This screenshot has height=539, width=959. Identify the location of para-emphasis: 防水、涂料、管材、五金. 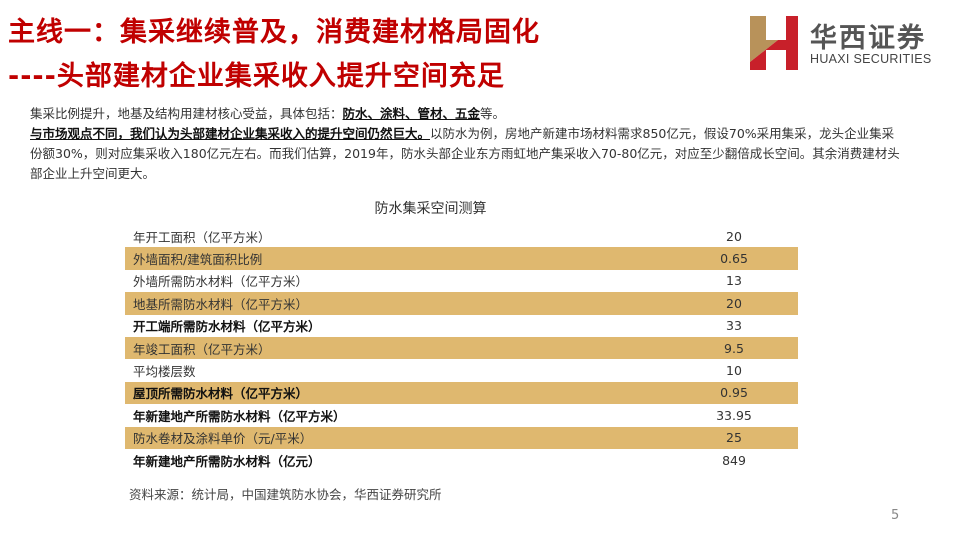
(411, 113).